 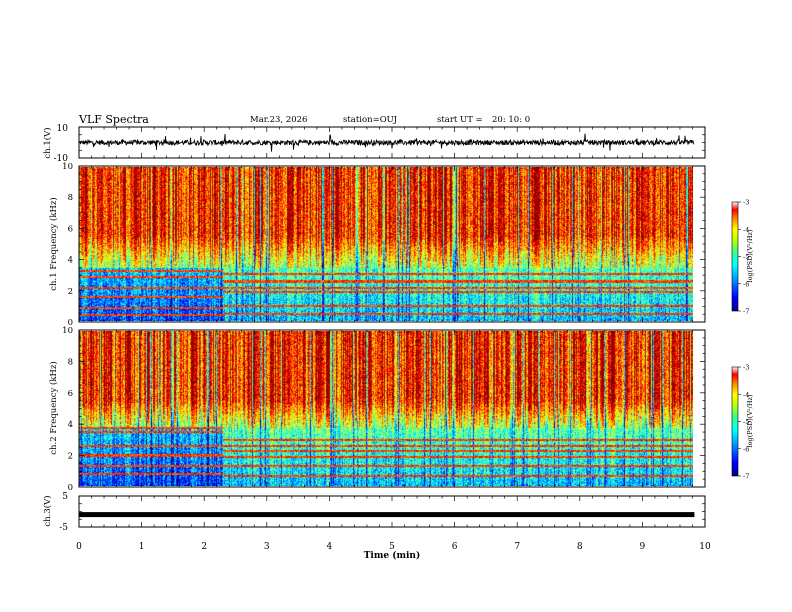 I want to click on start-label: start UT =, so click(x=460, y=120).